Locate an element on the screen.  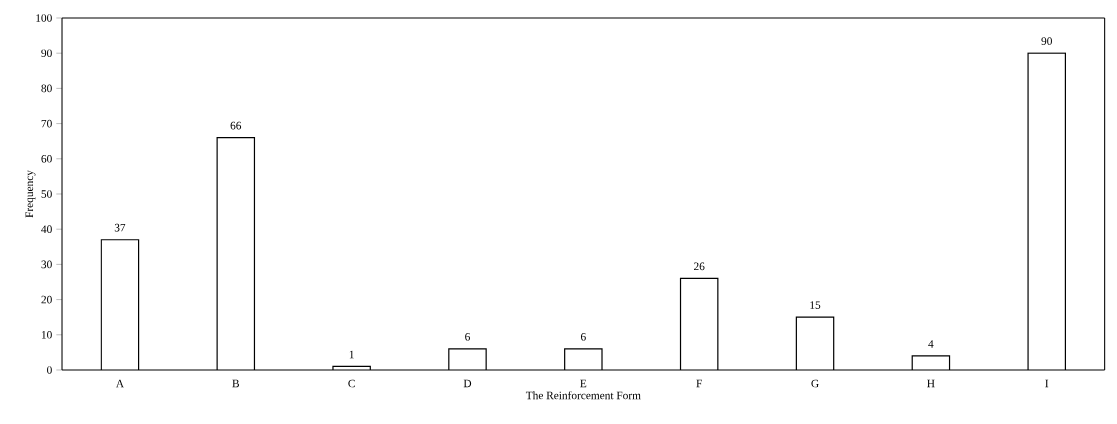
y-tick-label: 80 is located at coordinates (46, 88).